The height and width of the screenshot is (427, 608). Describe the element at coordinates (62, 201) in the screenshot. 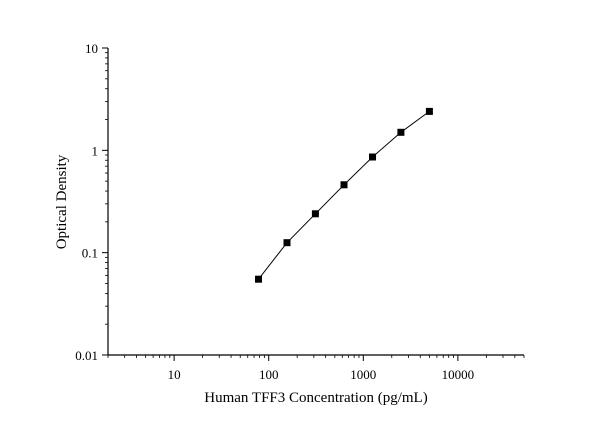

I see `y-axis-label: Optical Density` at that location.